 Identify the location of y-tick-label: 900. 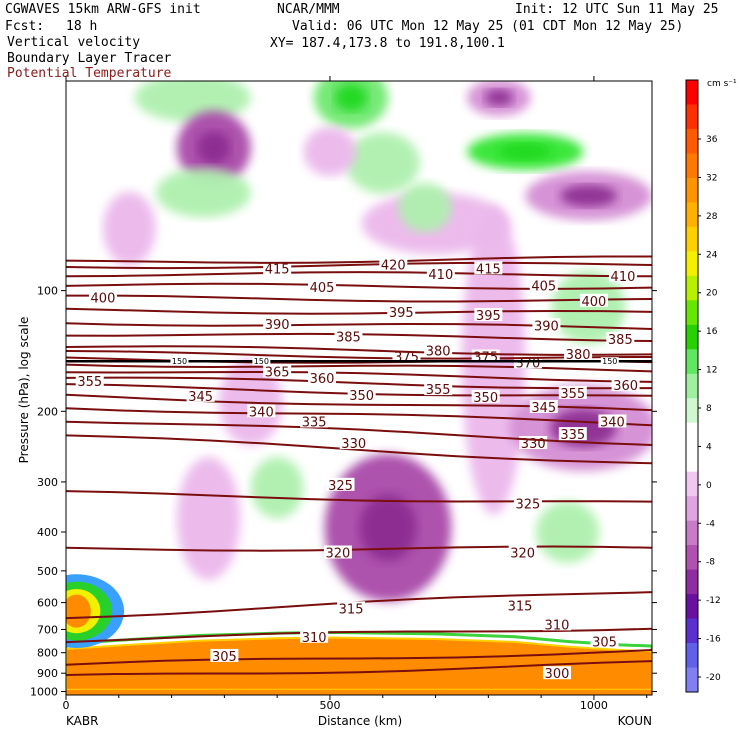
(47, 673).